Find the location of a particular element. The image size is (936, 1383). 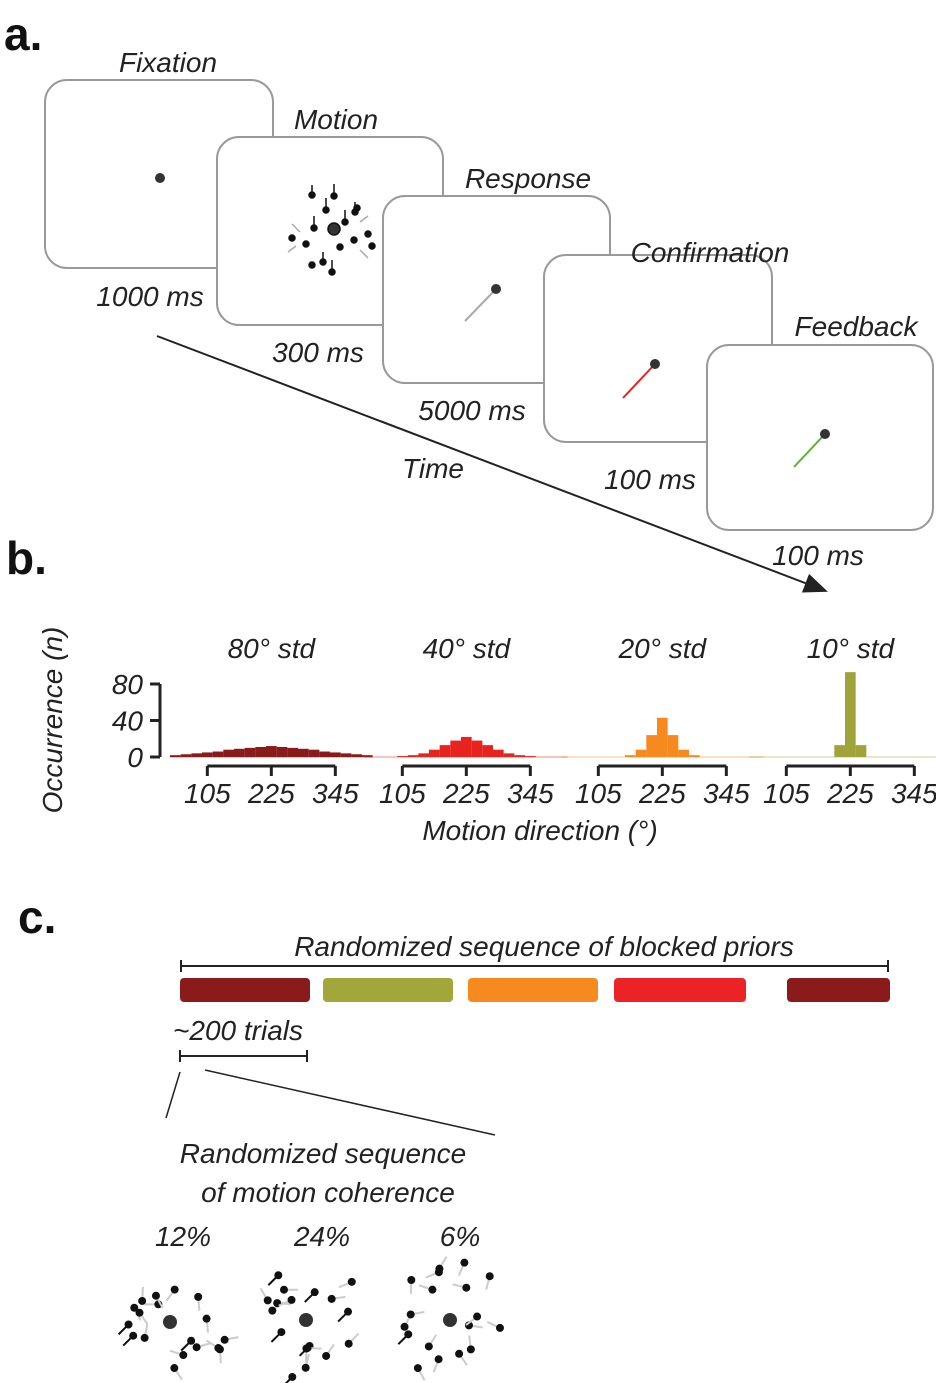

panel-label: a. is located at coordinates (23, 34).